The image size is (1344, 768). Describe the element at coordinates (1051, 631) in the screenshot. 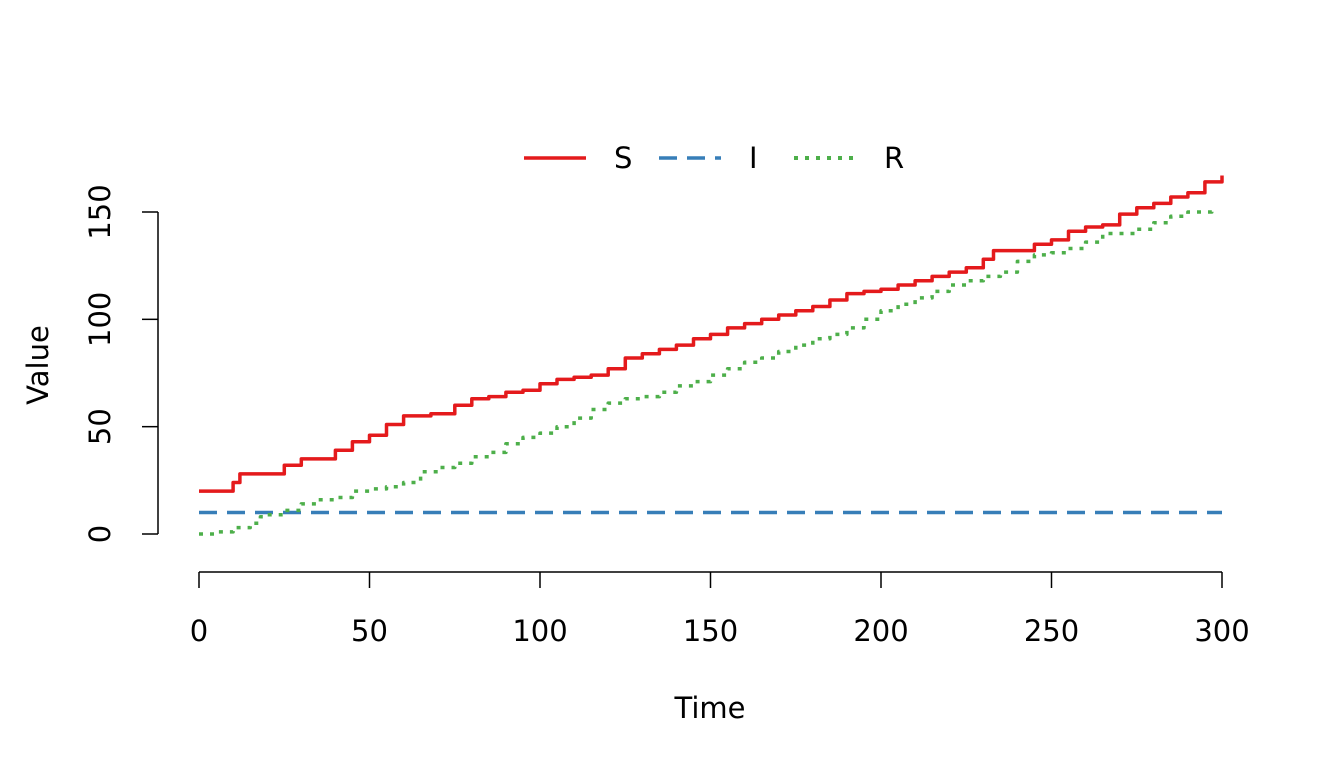

I see `x-tick-label: 250` at that location.